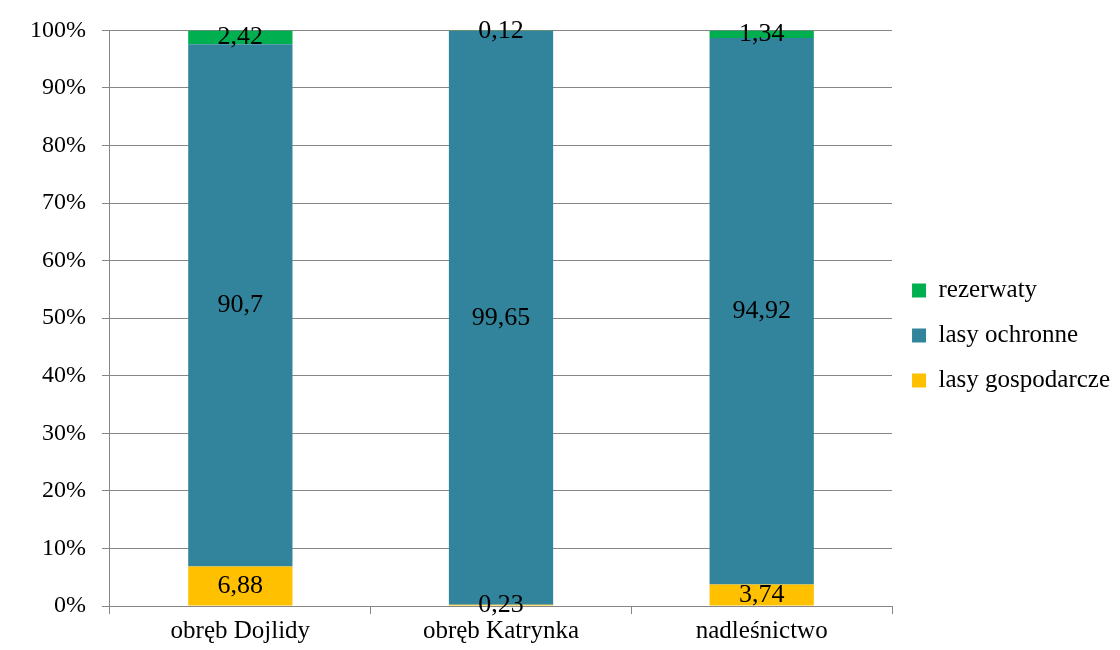  What do you see at coordinates (57, 28) in the screenshot?
I see `y-tick-label: 100%` at bounding box center [57, 28].